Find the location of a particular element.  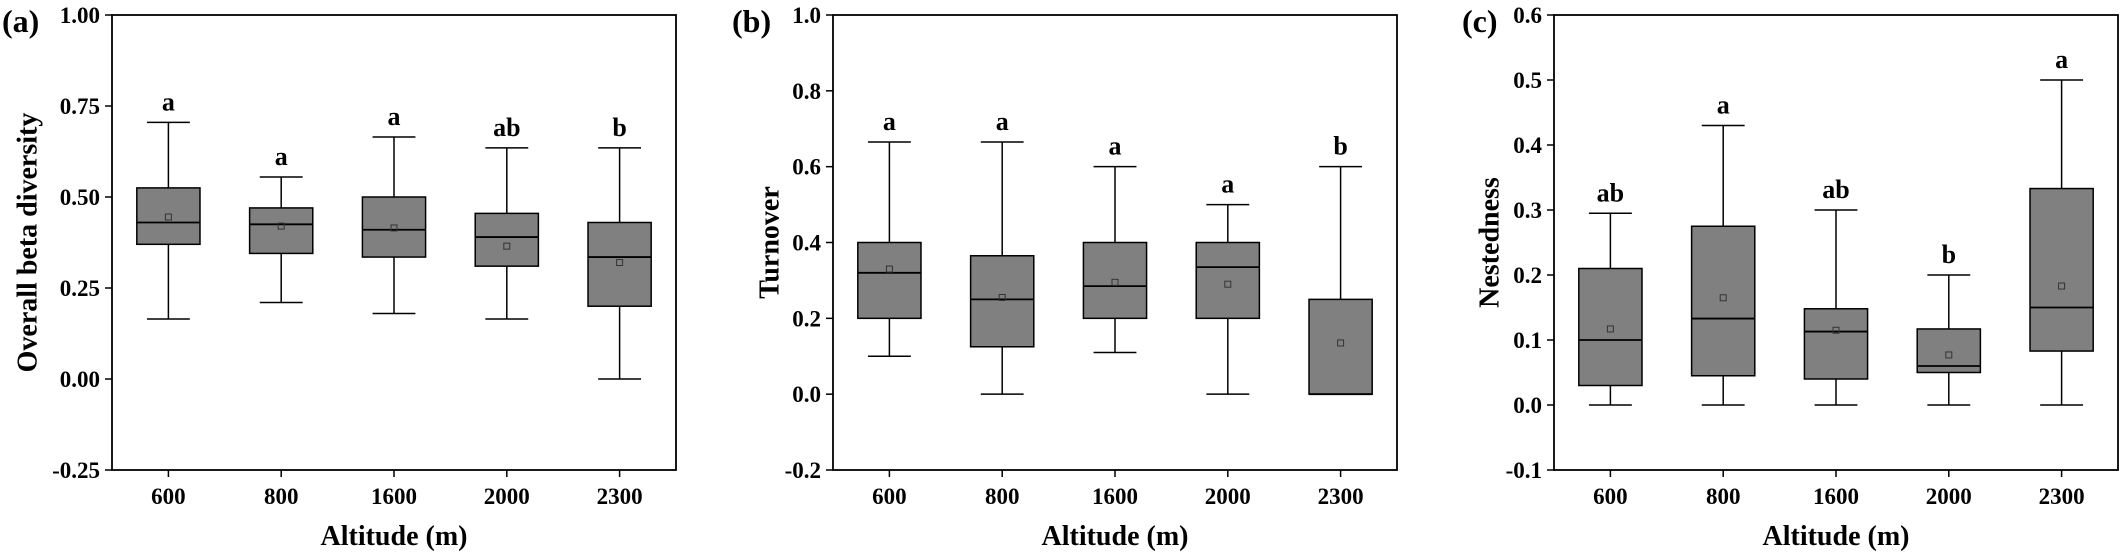

box-600: ab is located at coordinates (1610, 292).